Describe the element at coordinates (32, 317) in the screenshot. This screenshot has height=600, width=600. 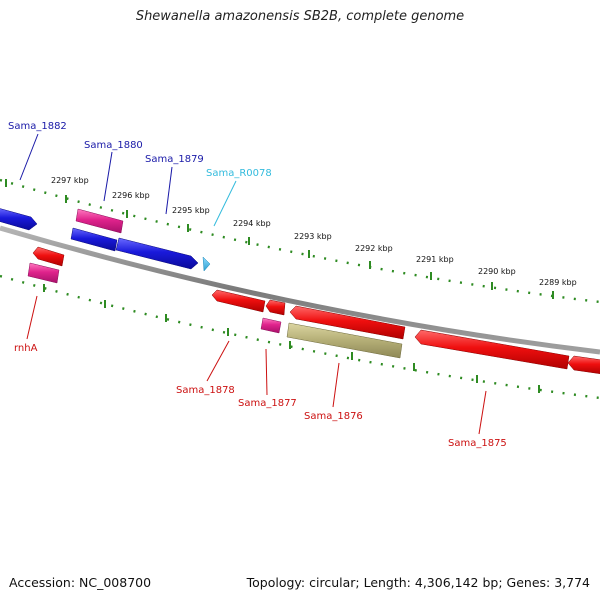
I see `leader-rnha` at that location.